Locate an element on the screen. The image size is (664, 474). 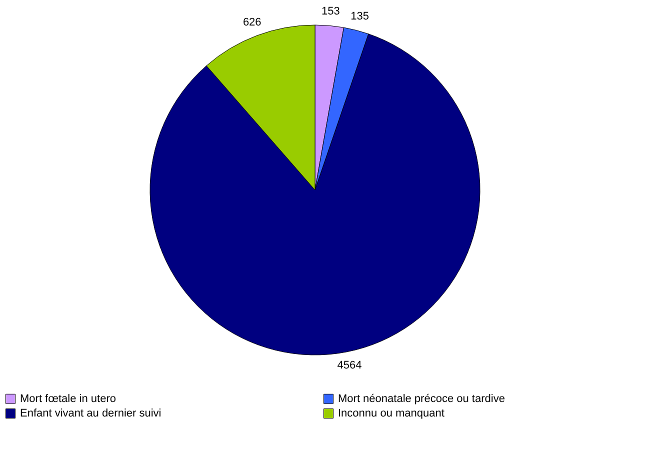
legend-label: Mort néonatale précoce ou tardive is located at coordinates (421, 398).